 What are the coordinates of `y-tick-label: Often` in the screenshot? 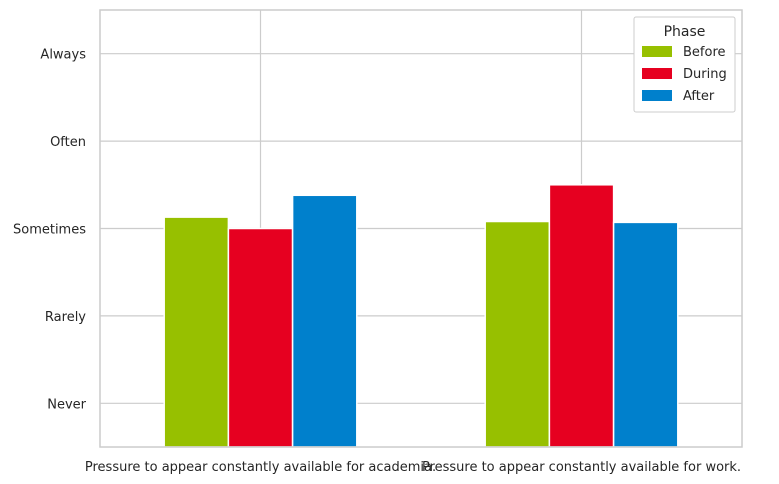 It's located at (68, 142).